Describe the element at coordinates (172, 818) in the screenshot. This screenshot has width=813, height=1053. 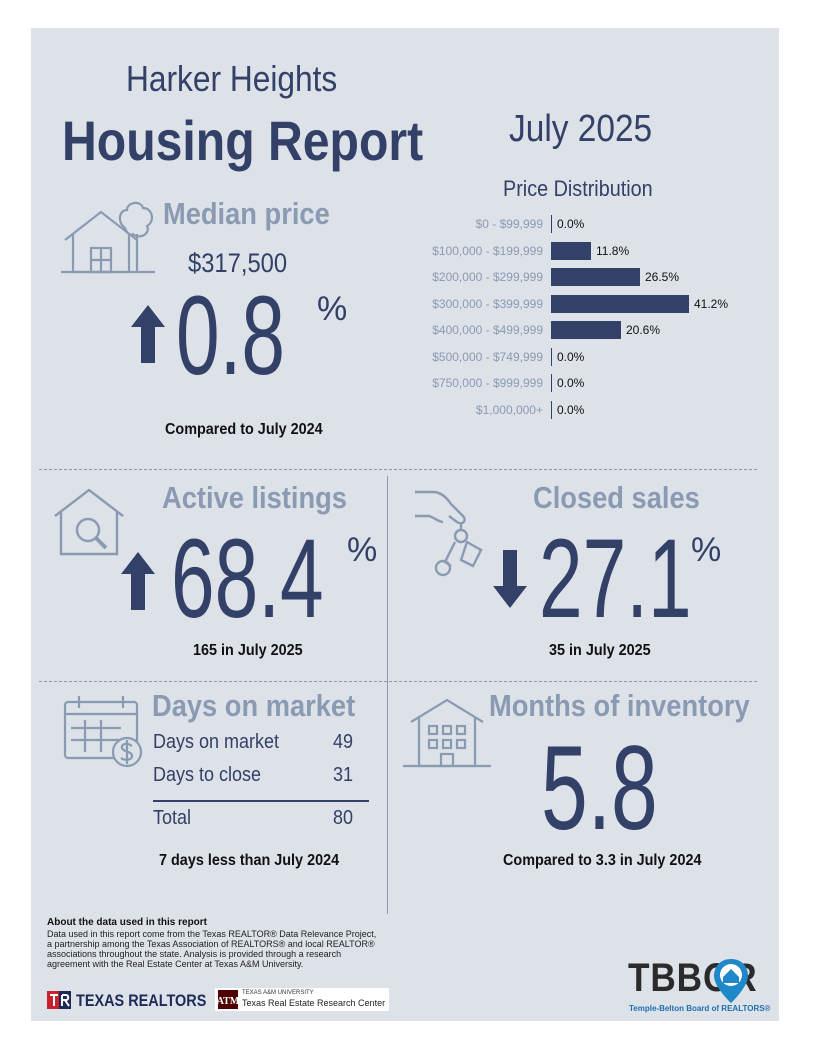
I see `dom-total-label: Total` at that location.